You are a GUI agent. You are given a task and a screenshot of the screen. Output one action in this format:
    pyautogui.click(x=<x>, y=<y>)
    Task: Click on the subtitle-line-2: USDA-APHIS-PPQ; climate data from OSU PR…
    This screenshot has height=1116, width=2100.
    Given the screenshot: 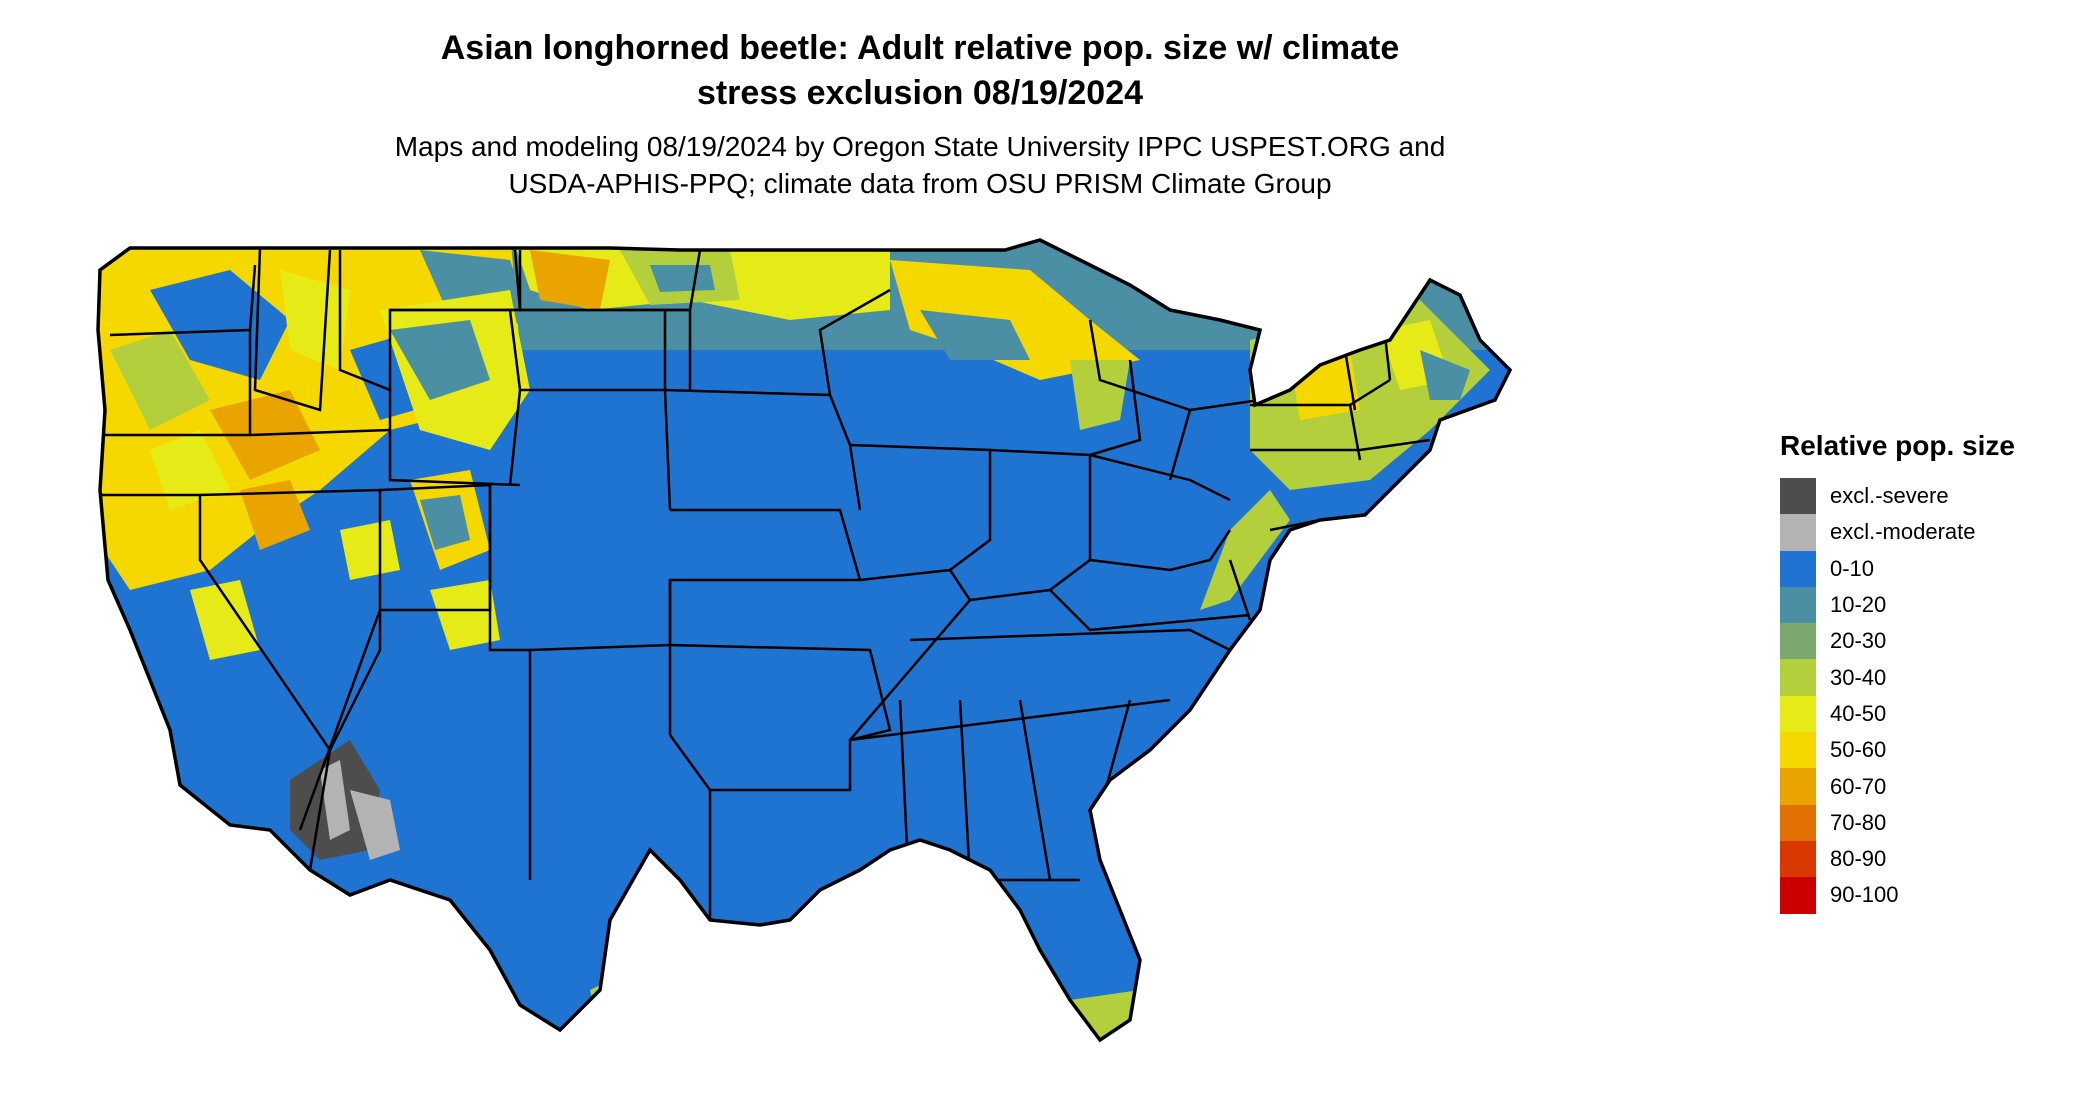 What is the action you would take?
    pyautogui.click(x=920, y=183)
    